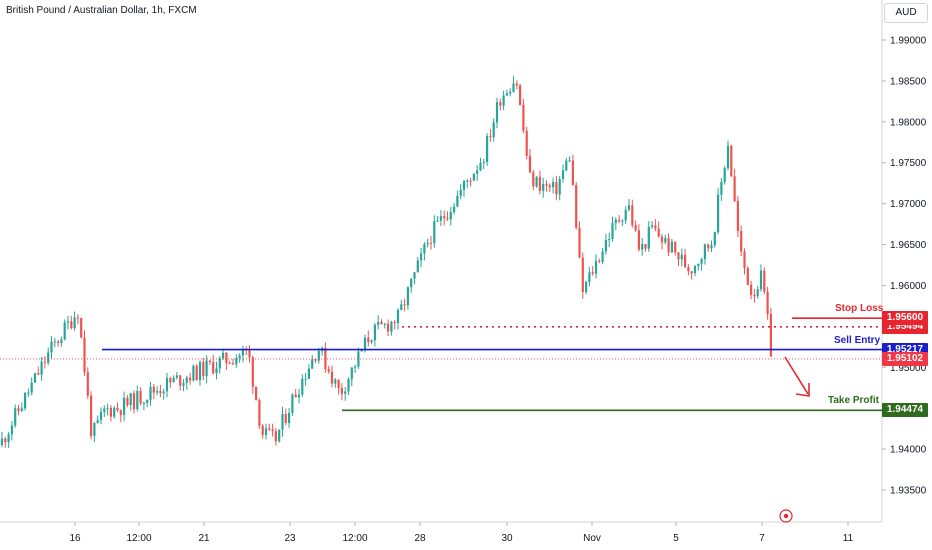  What do you see at coordinates (908, 286) in the screenshot?
I see `price-tick-label: 1.96000` at bounding box center [908, 286].